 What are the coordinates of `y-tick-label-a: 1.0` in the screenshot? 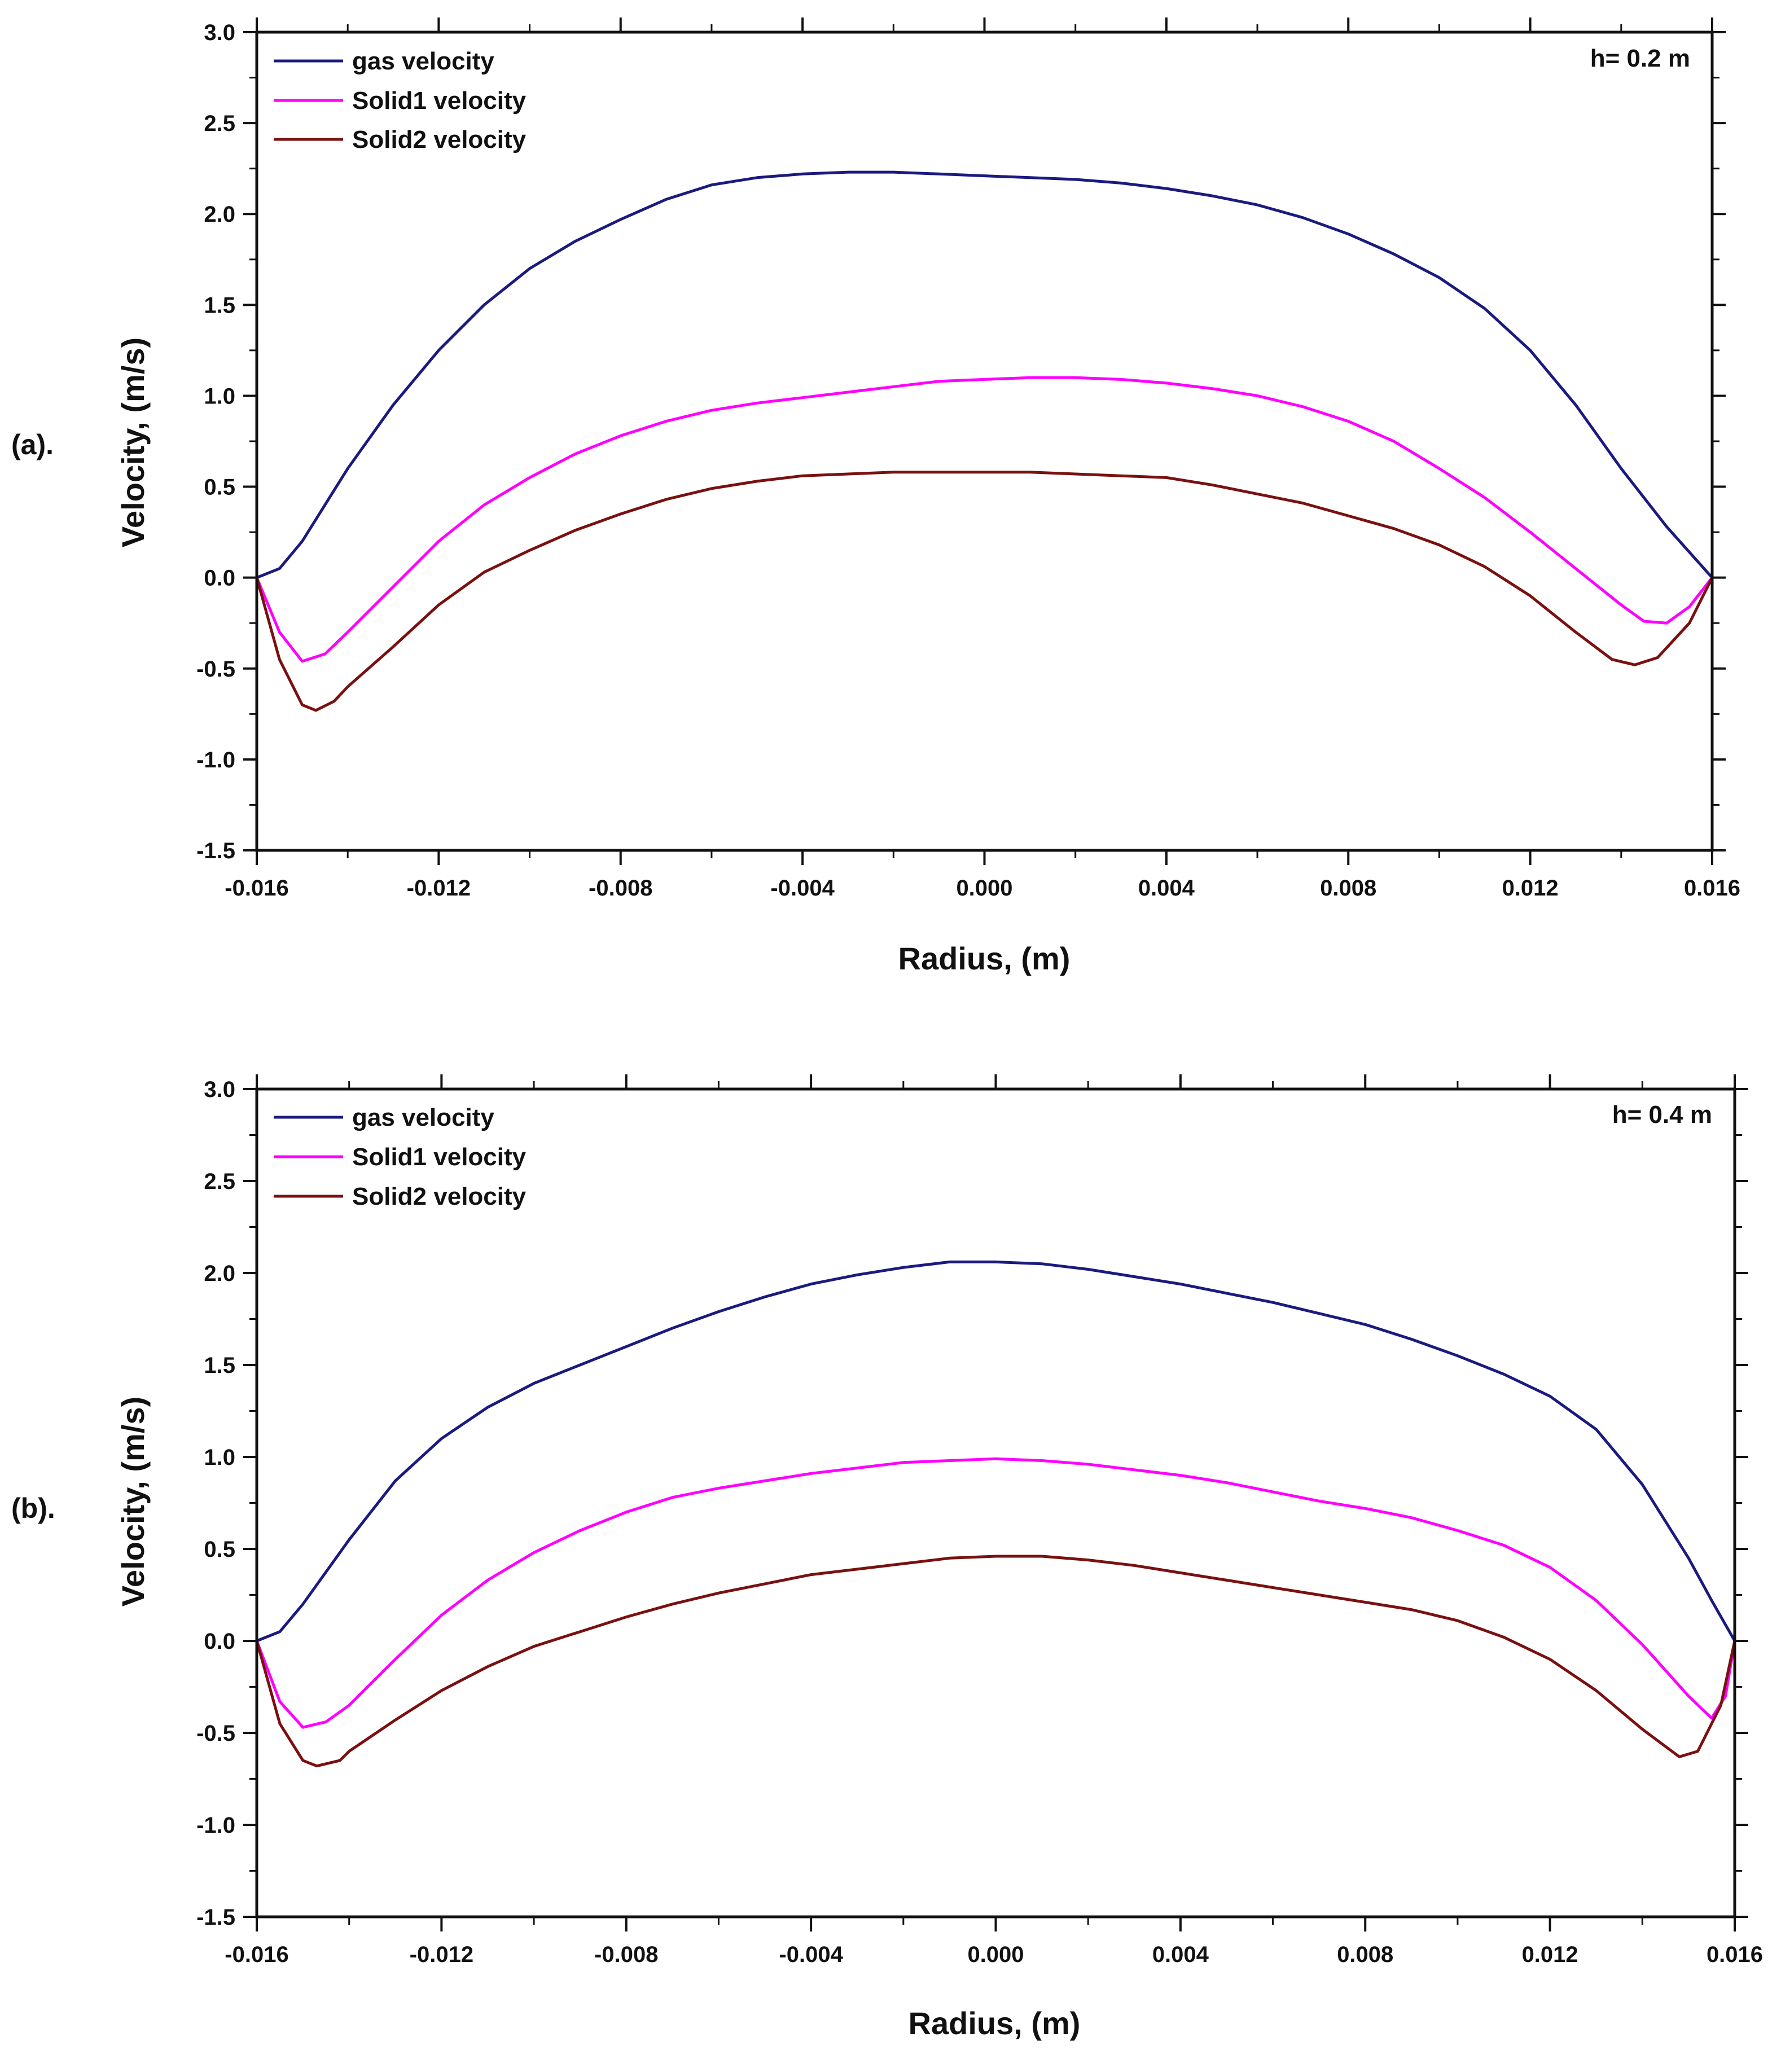 It's located at (219, 397).